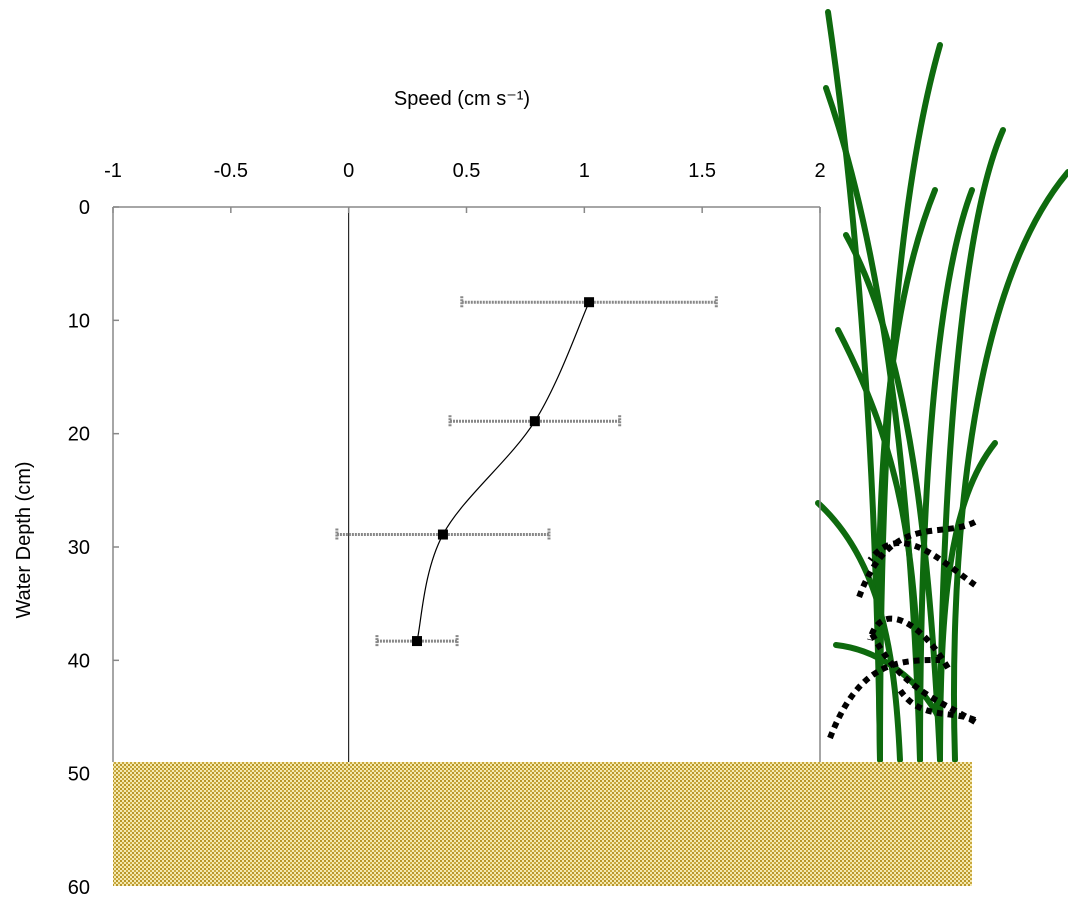  What do you see at coordinates (467, 171) in the screenshot?
I see `x-tick-label: 0.5` at bounding box center [467, 171].